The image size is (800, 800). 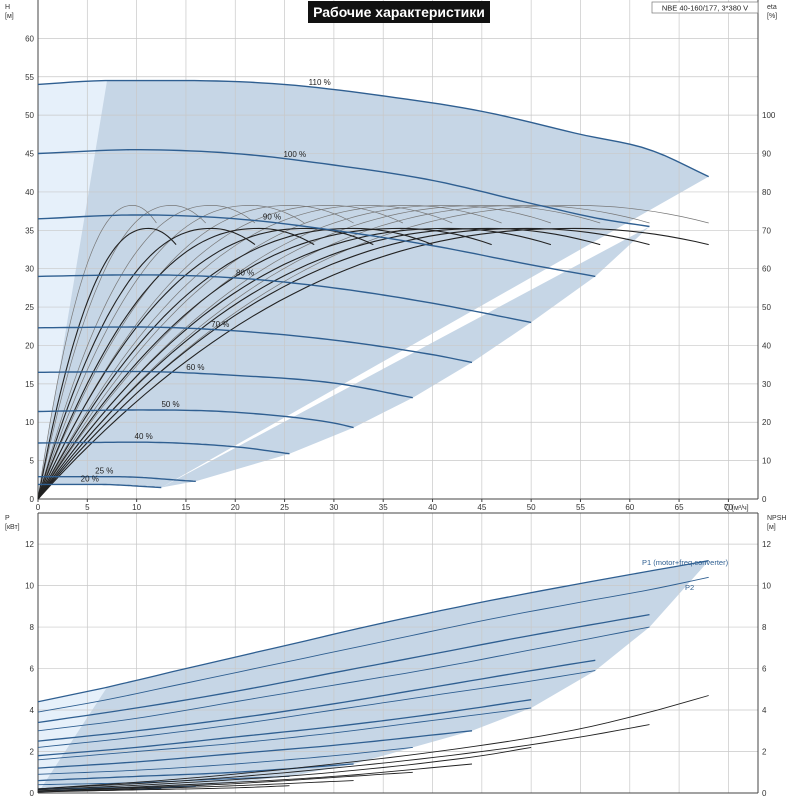 What do you see at coordinates (29, 269) in the screenshot?
I see `y-tick-label: 30` at bounding box center [29, 269].